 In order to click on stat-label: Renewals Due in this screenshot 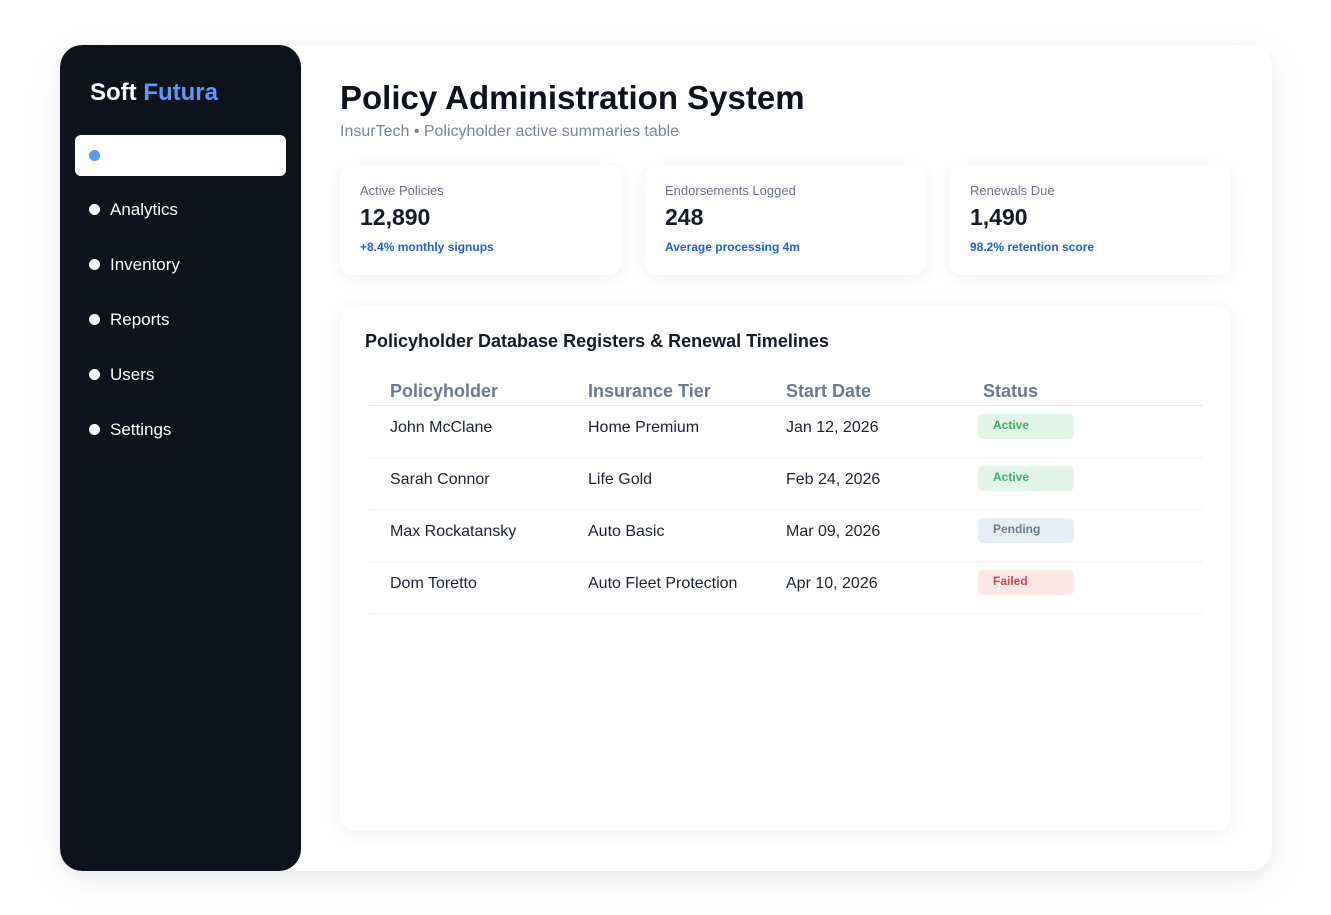, I will do `click(1012, 190)`.